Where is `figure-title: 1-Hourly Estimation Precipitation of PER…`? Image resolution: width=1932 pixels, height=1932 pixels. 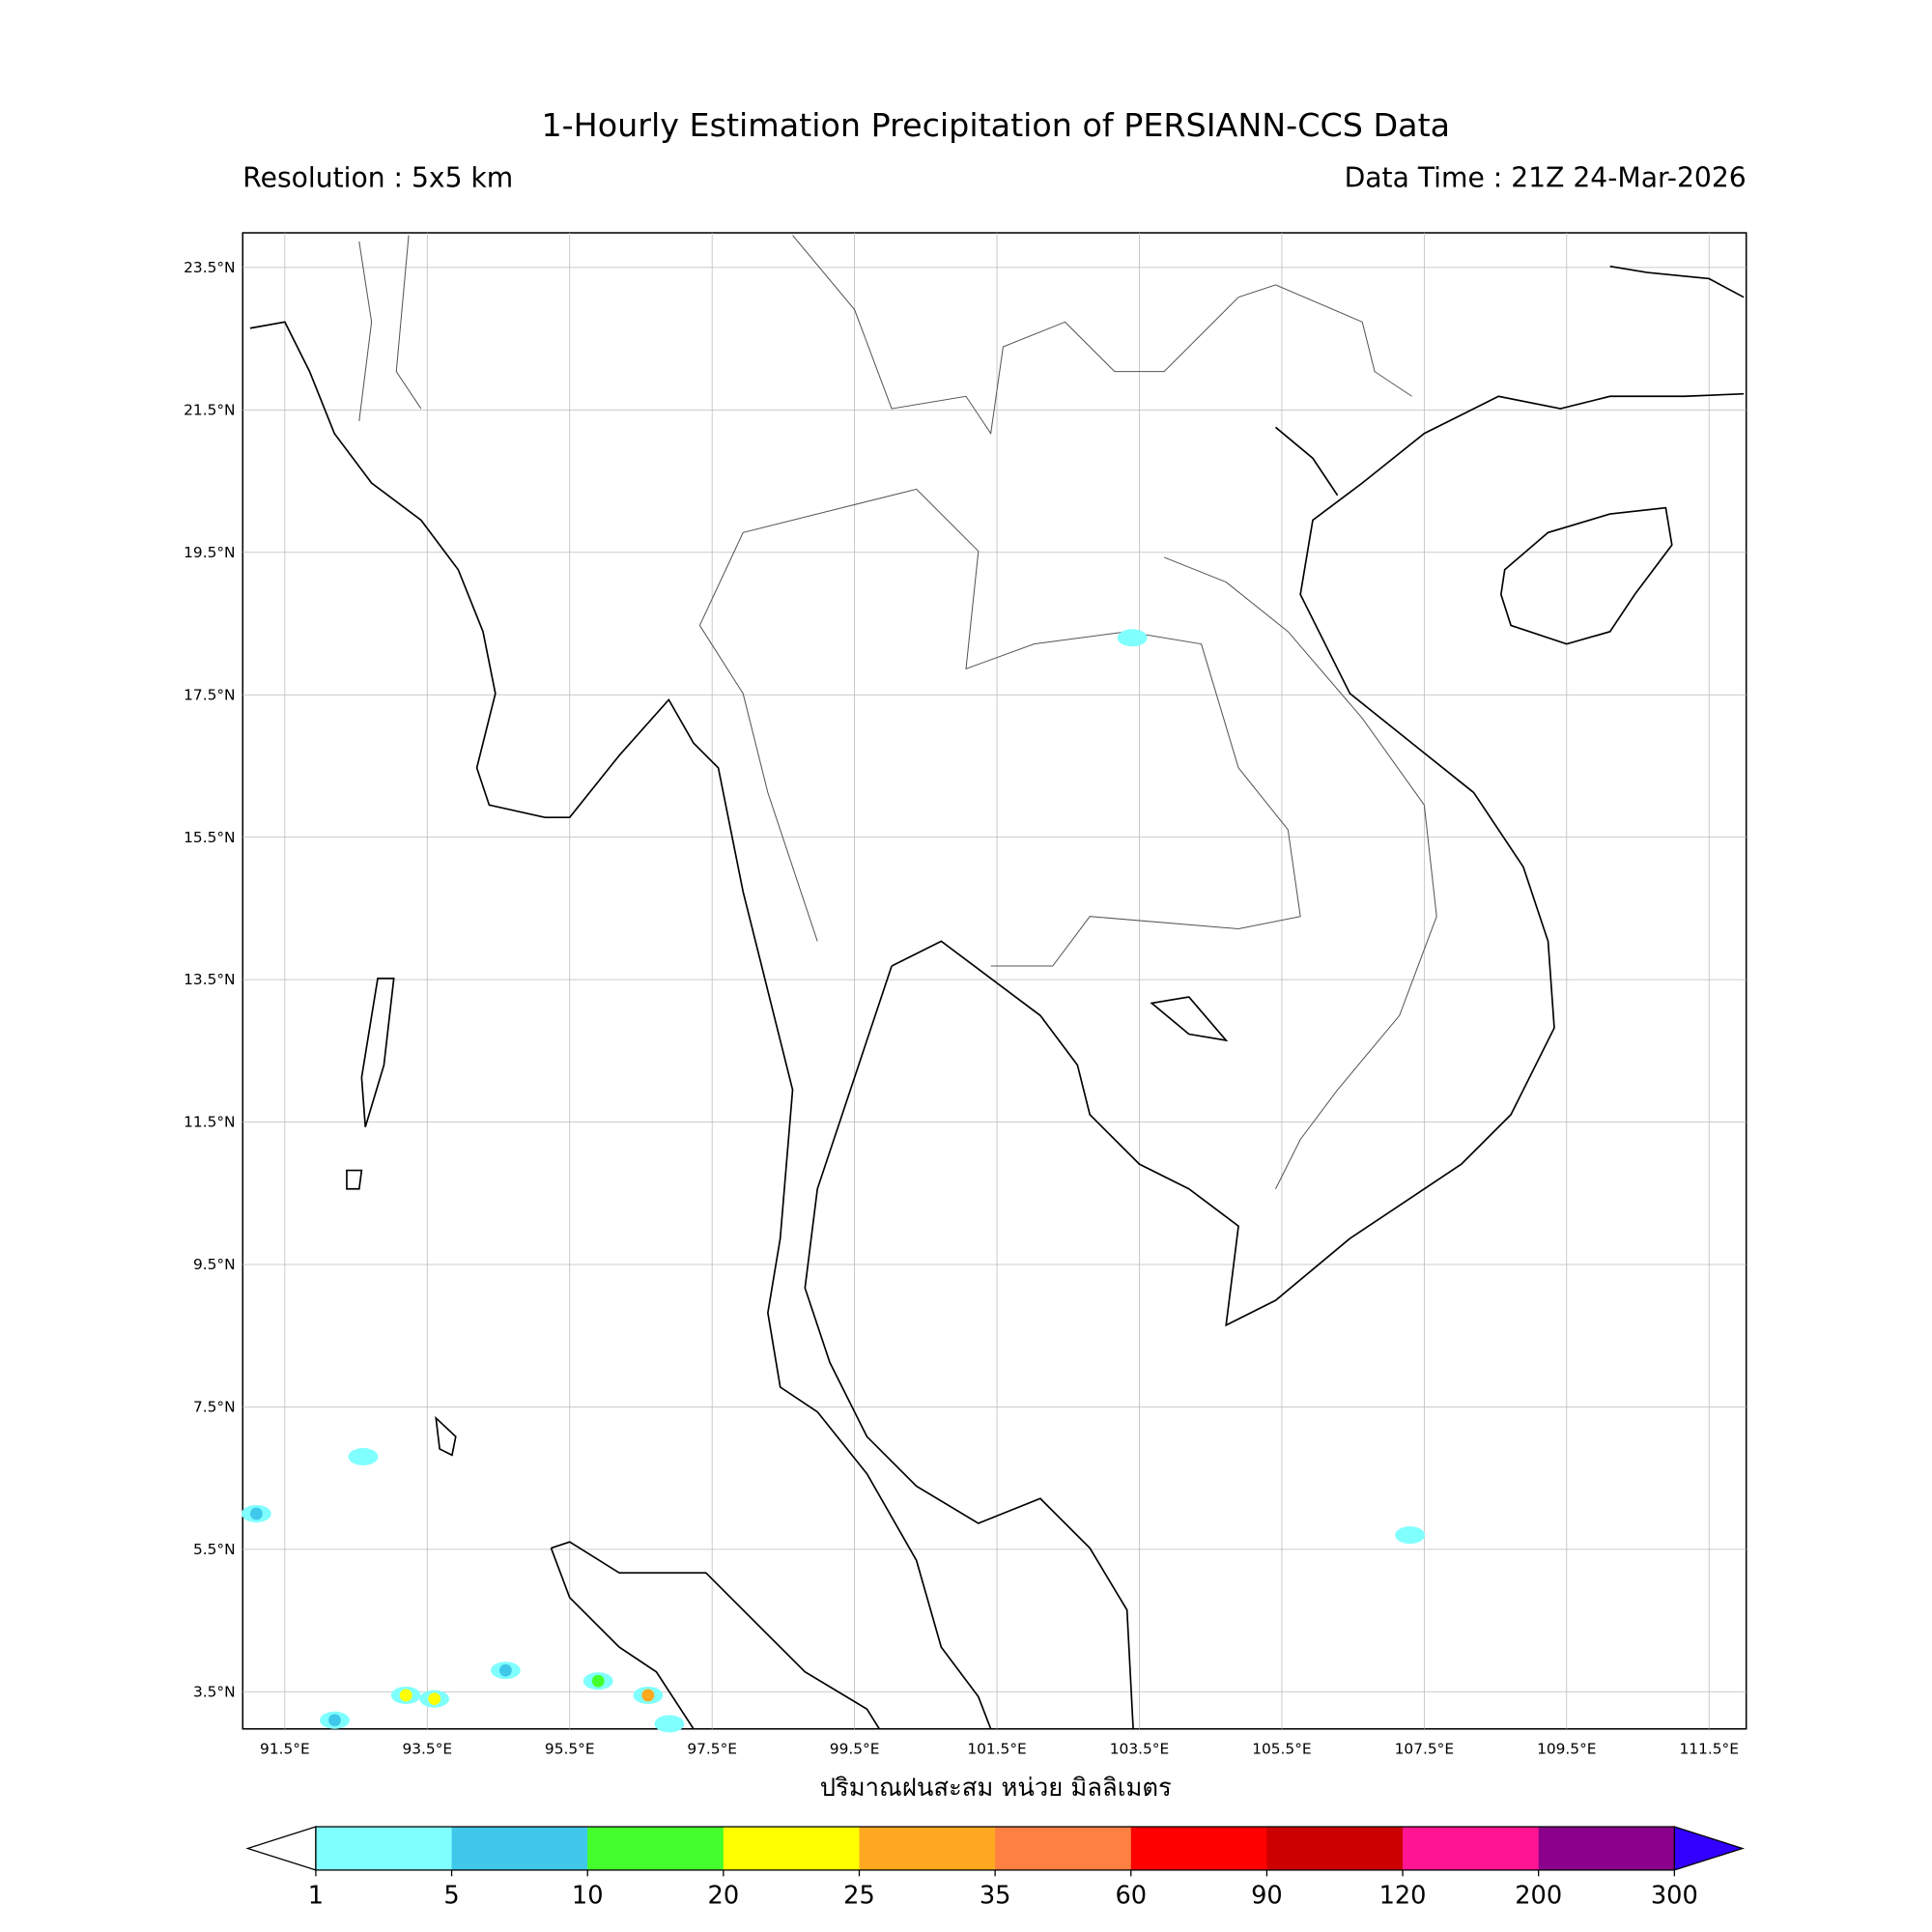
figure-title: 1-Hourly Estimation Precipitation of PER… is located at coordinates (995, 125).